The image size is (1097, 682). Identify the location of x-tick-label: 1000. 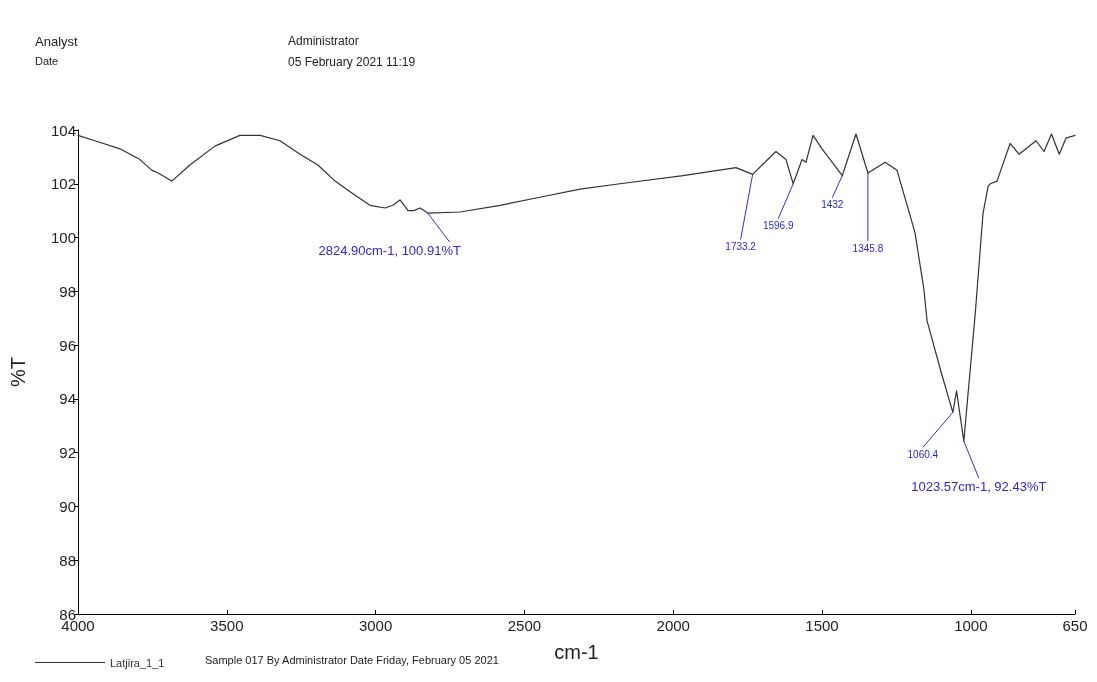
(971, 625).